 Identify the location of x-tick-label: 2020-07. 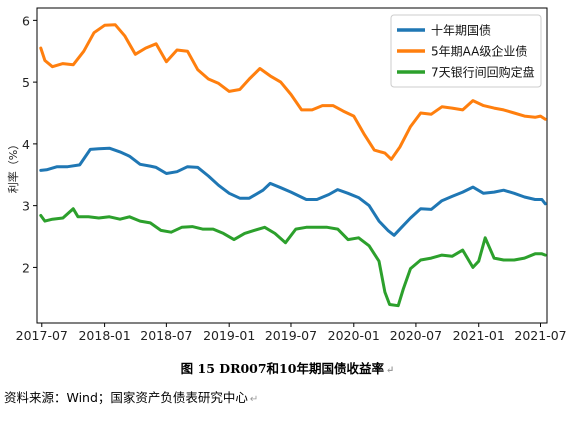
(416, 335).